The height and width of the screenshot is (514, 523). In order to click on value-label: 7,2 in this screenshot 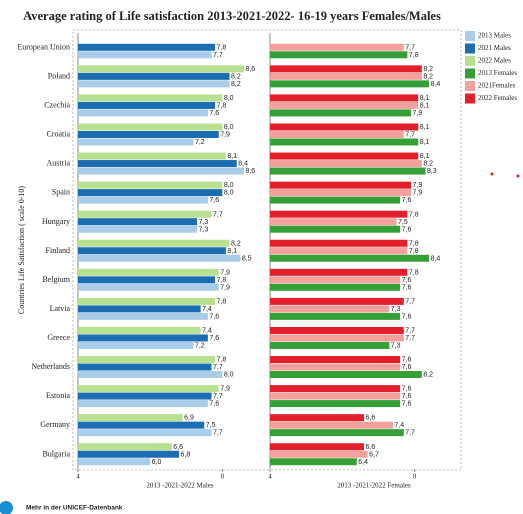, I will do `click(200, 346)`.